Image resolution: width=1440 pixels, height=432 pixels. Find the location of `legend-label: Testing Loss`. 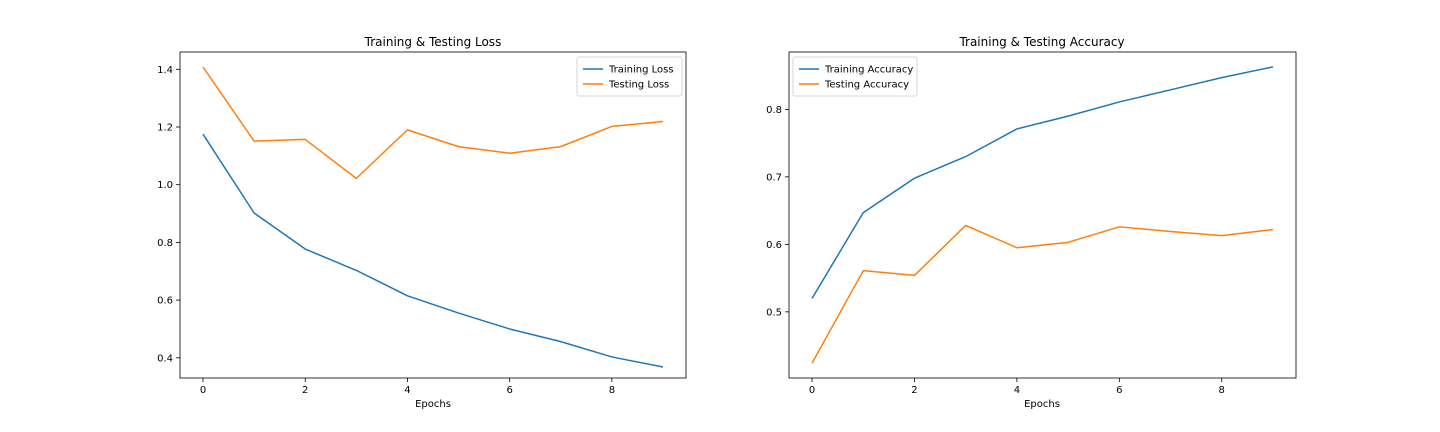

legend-label: Testing Loss is located at coordinates (638, 85).